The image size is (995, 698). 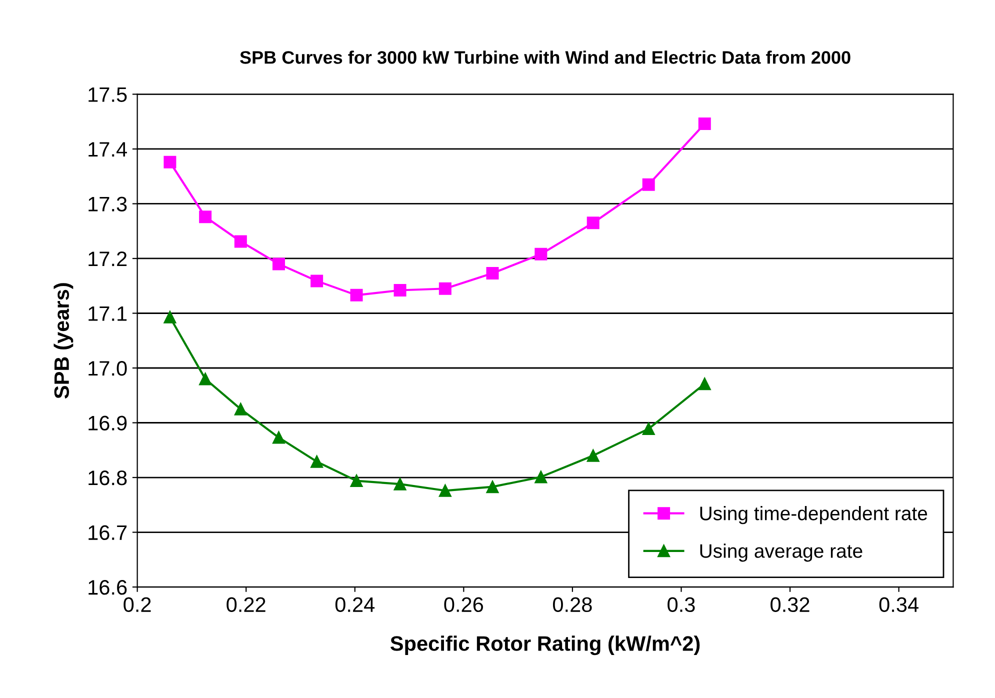 What do you see at coordinates (545, 646) in the screenshot?
I see `x-axis-title: Specific Rotor Rating (kW/m^2)` at bounding box center [545, 646].